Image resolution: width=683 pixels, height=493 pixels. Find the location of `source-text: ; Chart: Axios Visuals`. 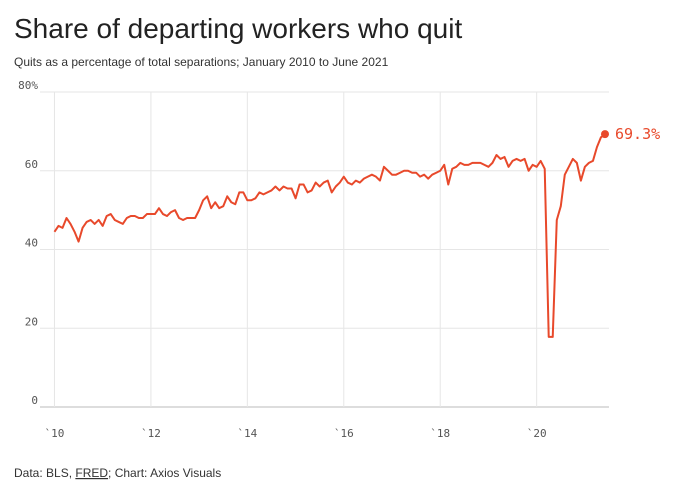

source-text: ; Chart: Axios Visuals is located at coordinates (164, 473).